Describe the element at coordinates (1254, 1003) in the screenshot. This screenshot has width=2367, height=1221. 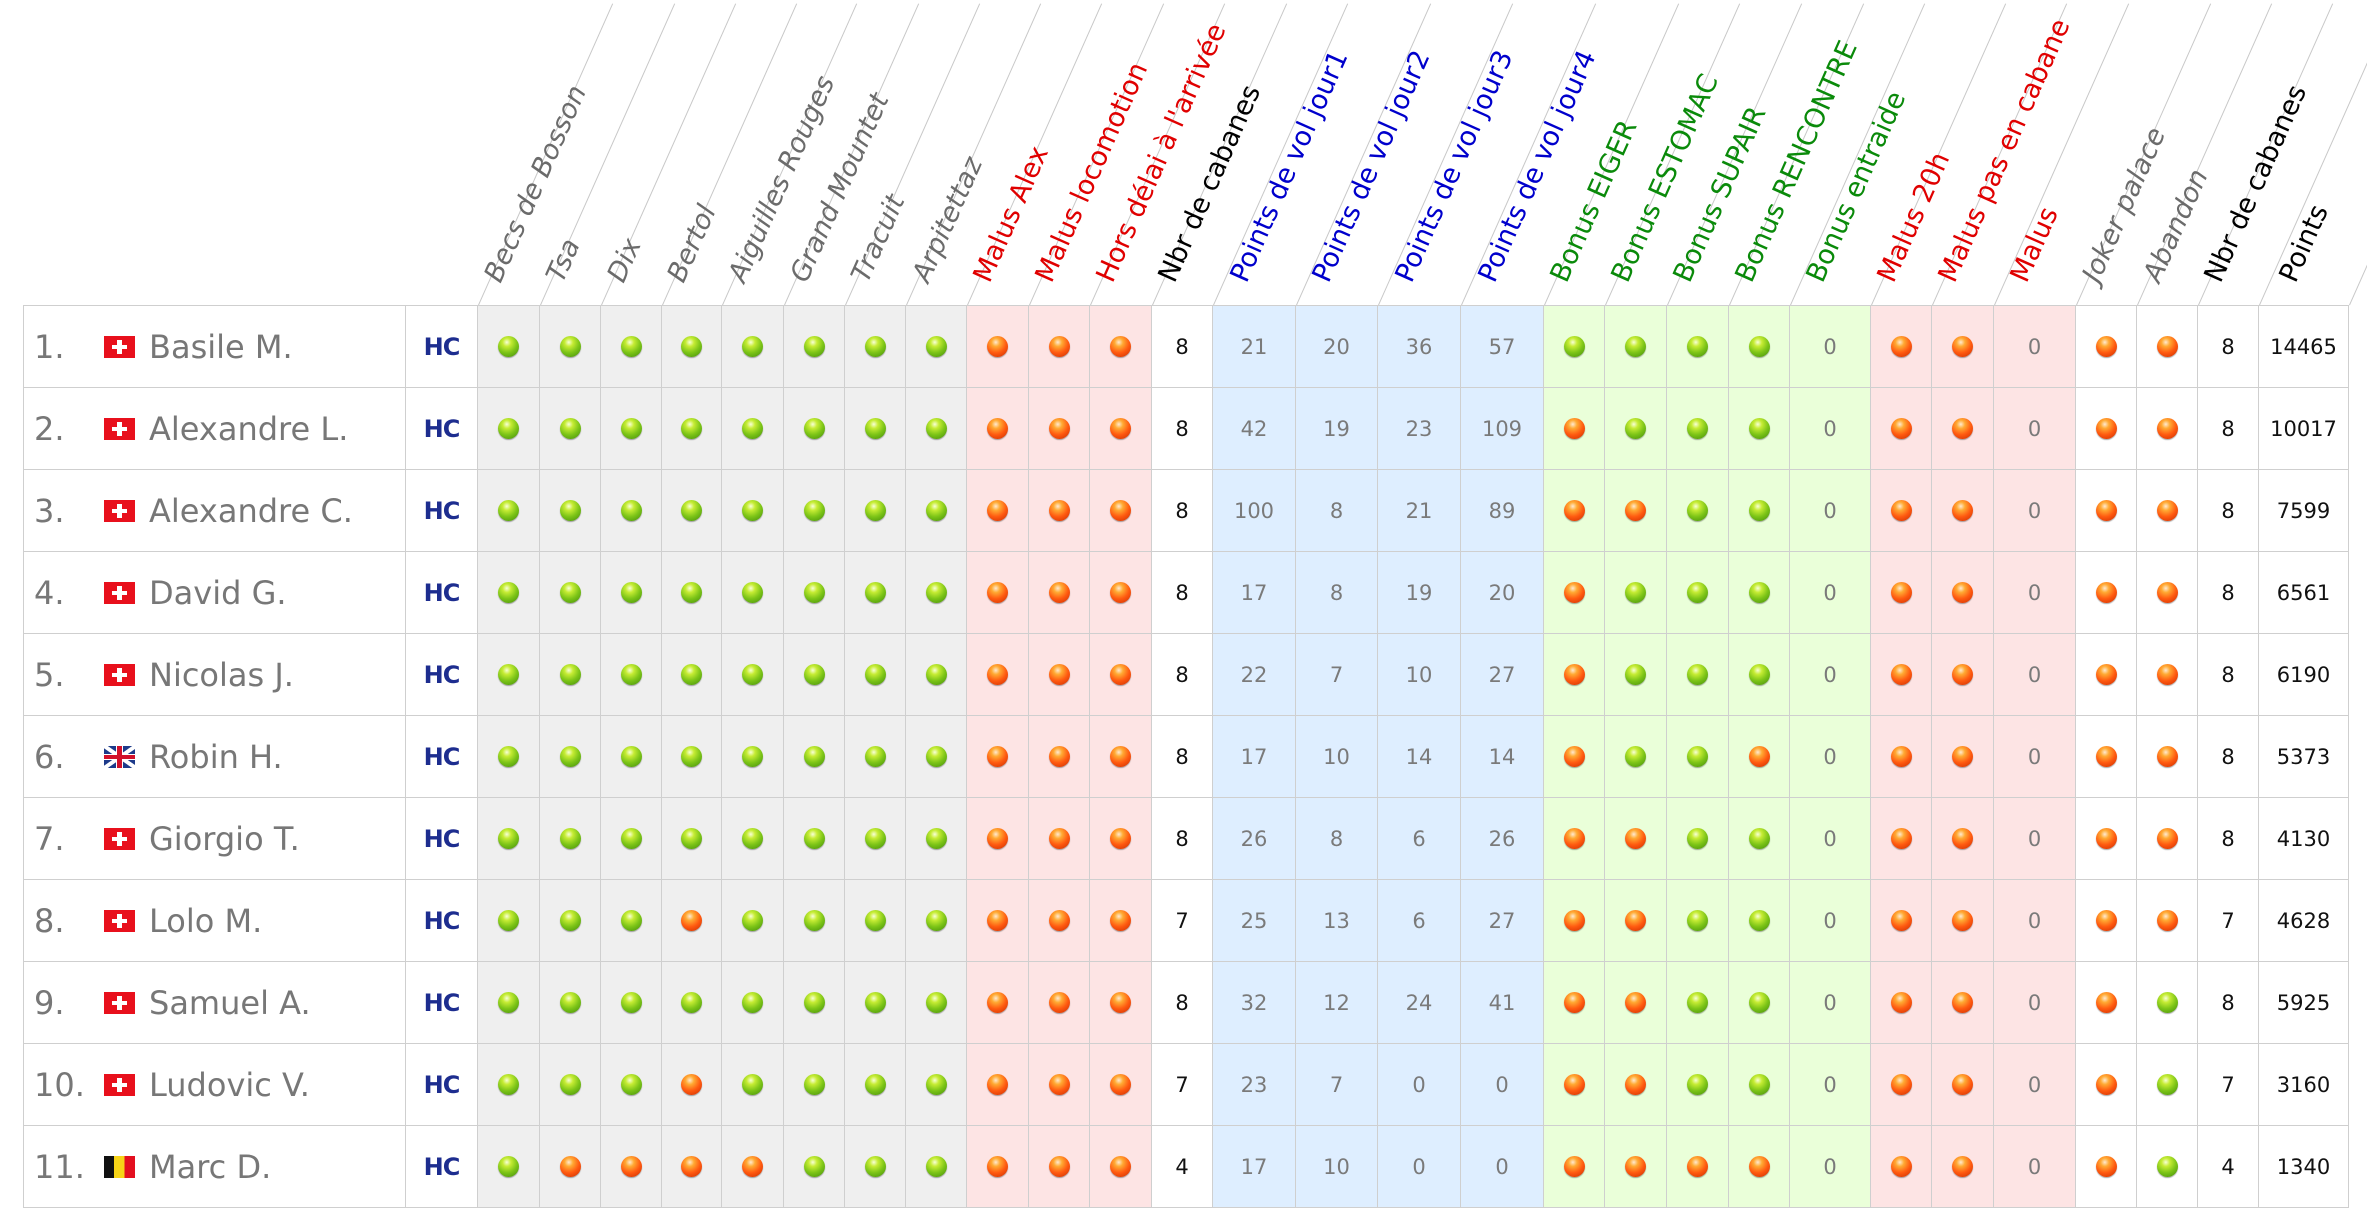
I see `cell-points-de-vol-jour1: 32` at that location.